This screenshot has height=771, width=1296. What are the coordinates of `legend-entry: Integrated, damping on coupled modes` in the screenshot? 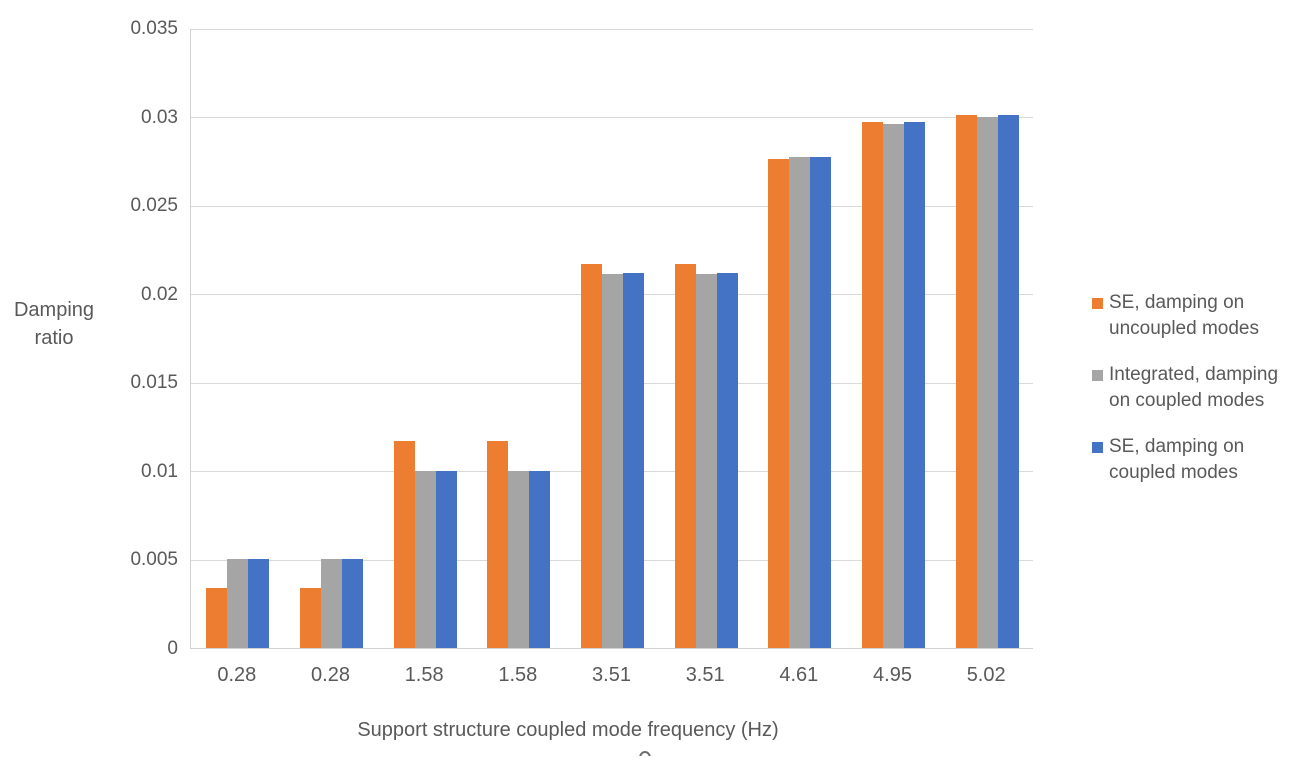 It's located at (1192, 388).